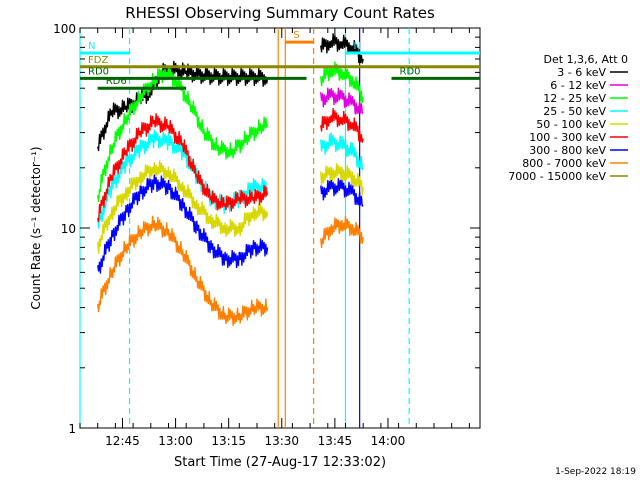  Describe the element at coordinates (564, 163) in the screenshot. I see `legend-label: 800 - 7000 keV` at that location.